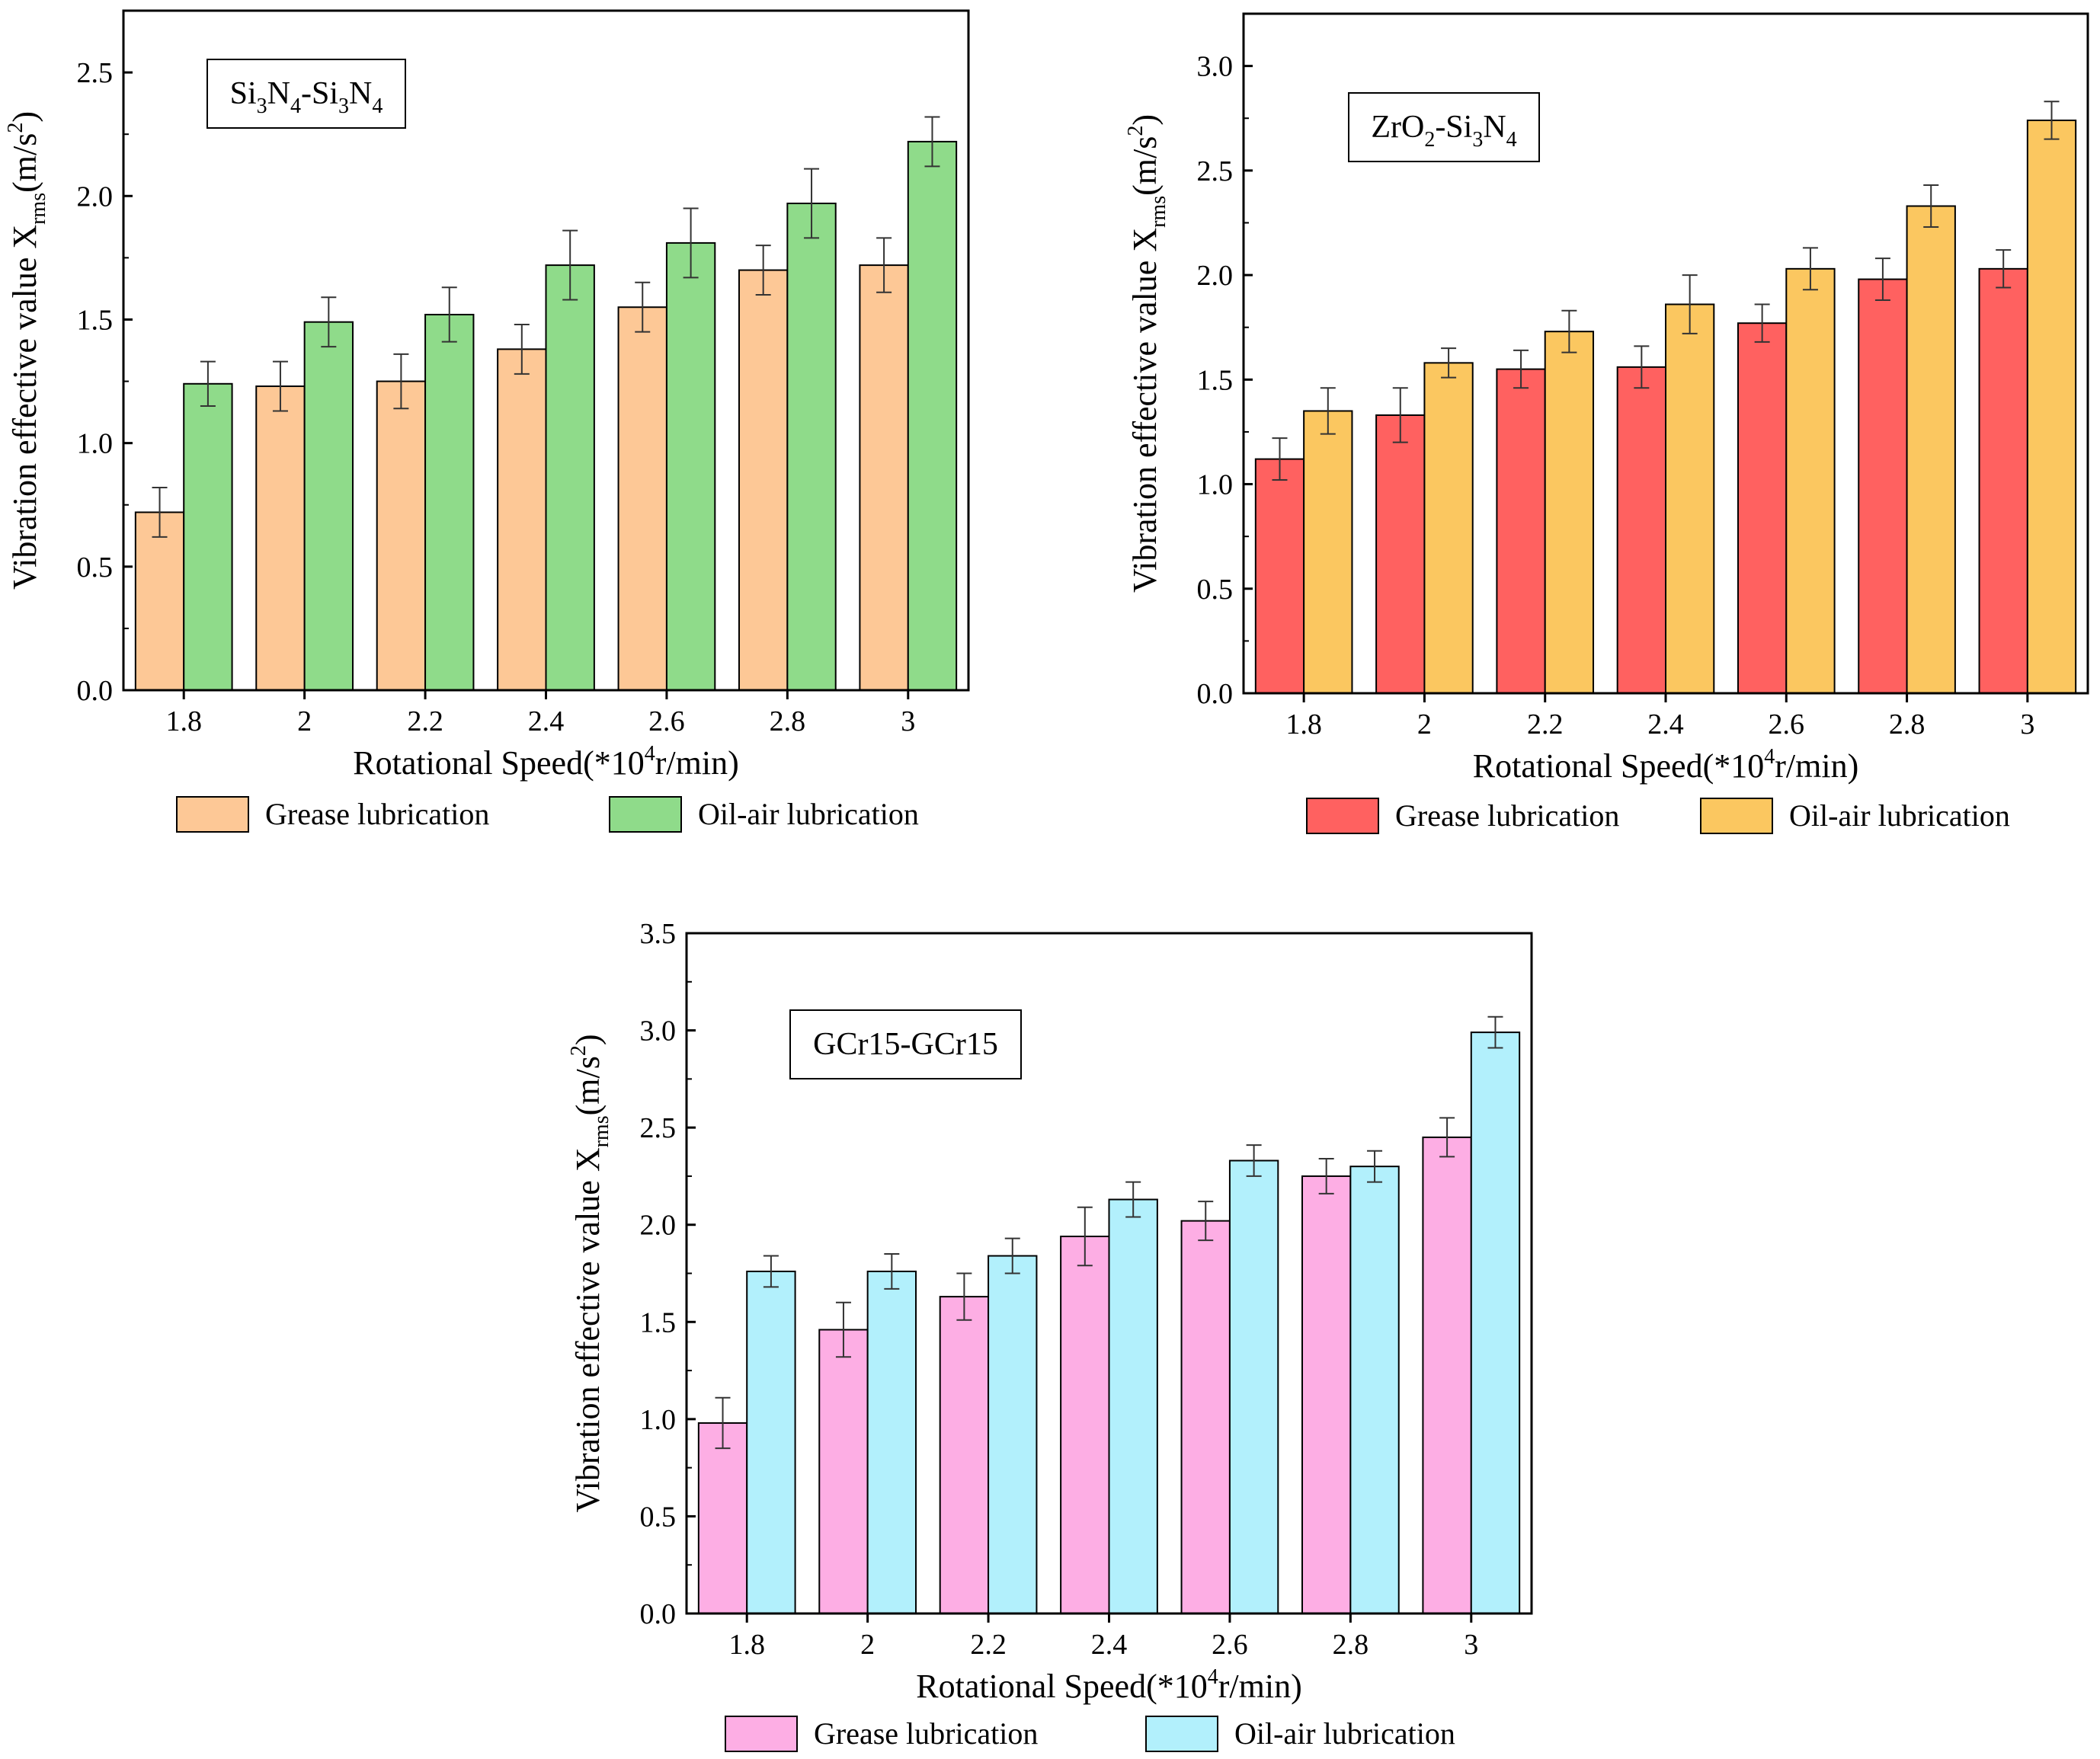 The image size is (2100, 1759). I want to click on error-bar-oil-air-1.8, so click(771, 1271).